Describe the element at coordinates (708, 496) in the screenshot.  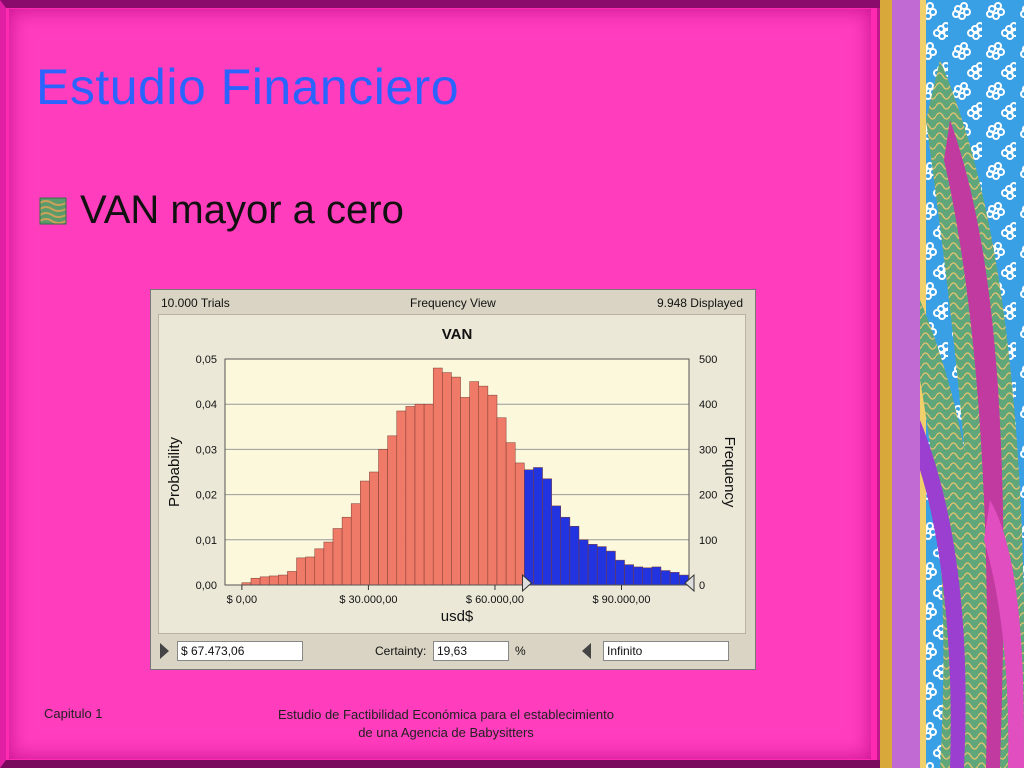
I see `y2-tick-label: 200` at that location.